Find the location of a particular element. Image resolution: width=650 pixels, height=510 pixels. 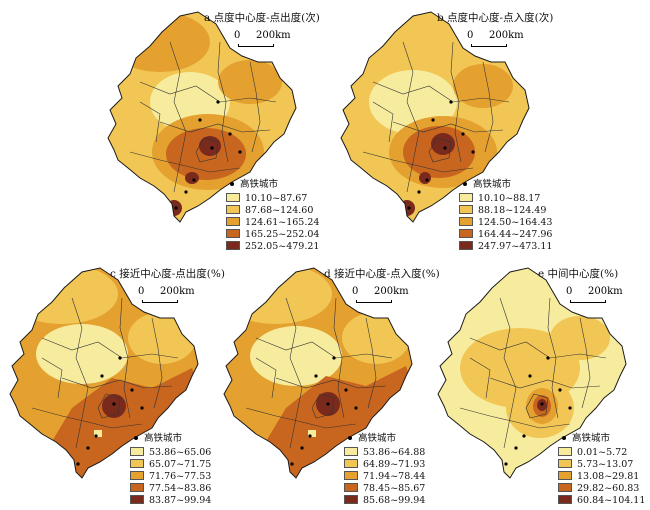

legend-class-1: 53.86~64.88 is located at coordinates (384, 452).